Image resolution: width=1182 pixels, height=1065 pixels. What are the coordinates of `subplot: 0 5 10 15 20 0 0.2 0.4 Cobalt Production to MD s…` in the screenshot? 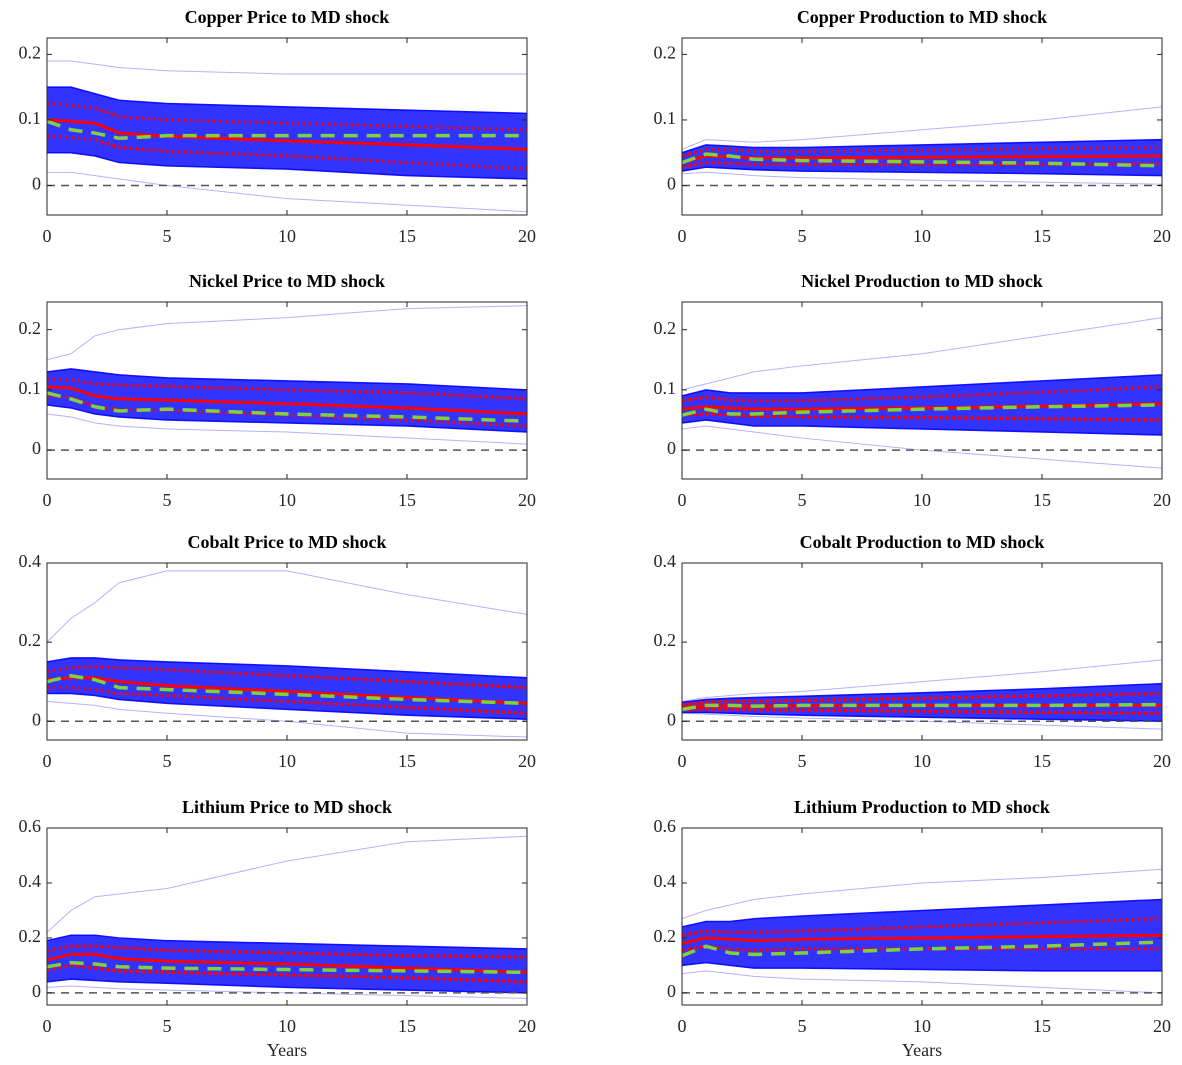 It's located at (913, 651).